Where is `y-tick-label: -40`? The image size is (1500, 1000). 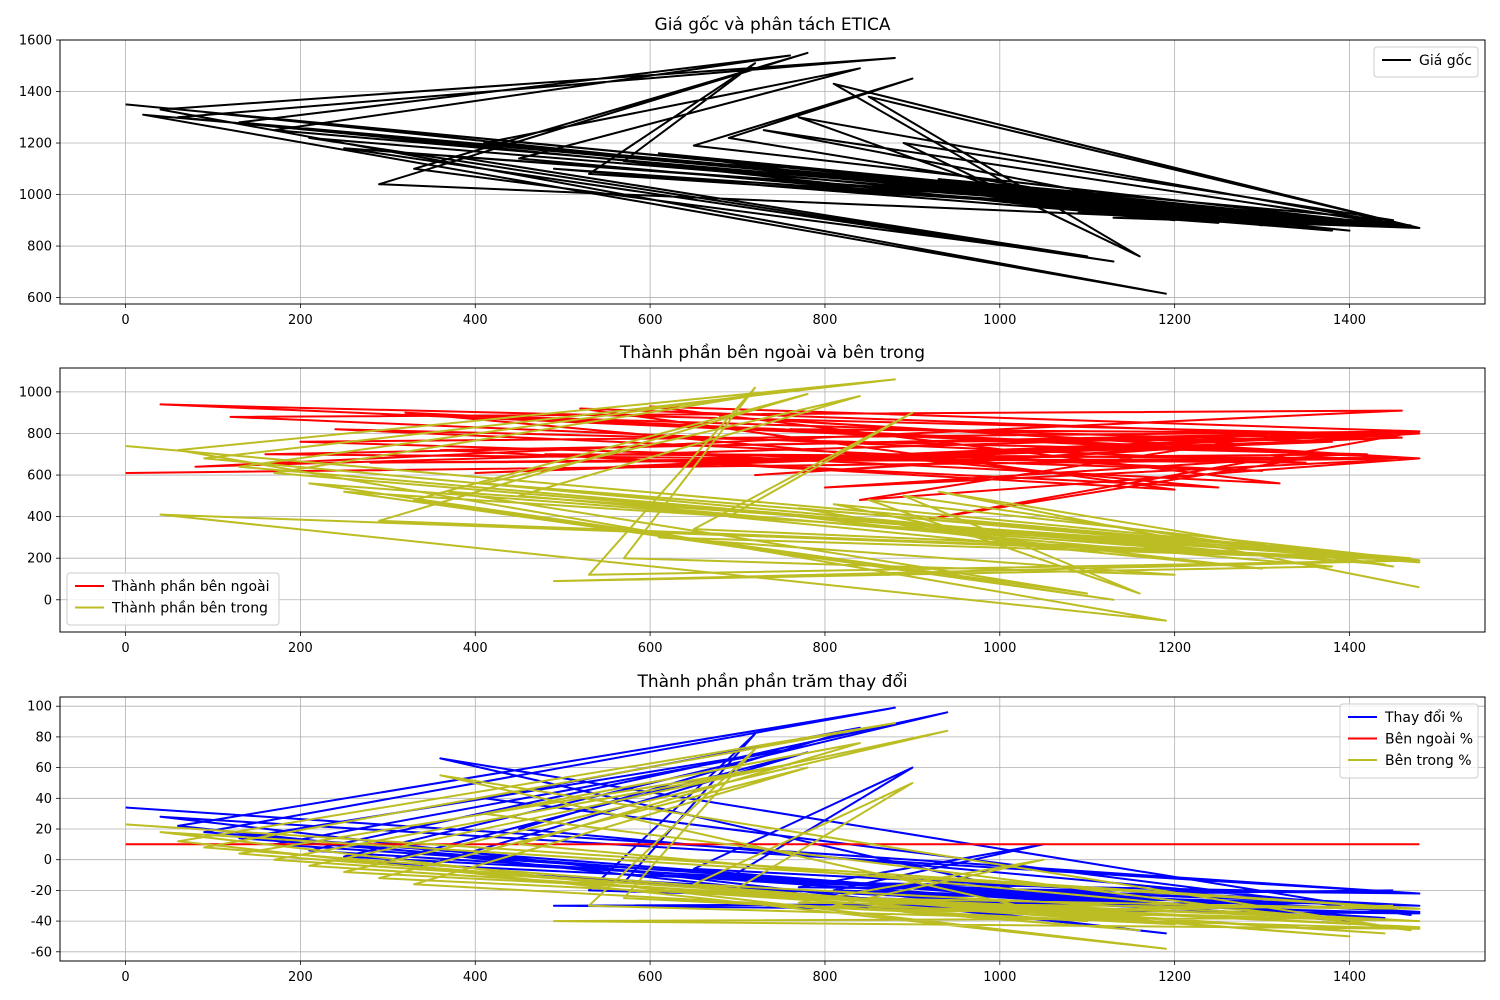 y-tick-label: -40 is located at coordinates (41, 922).